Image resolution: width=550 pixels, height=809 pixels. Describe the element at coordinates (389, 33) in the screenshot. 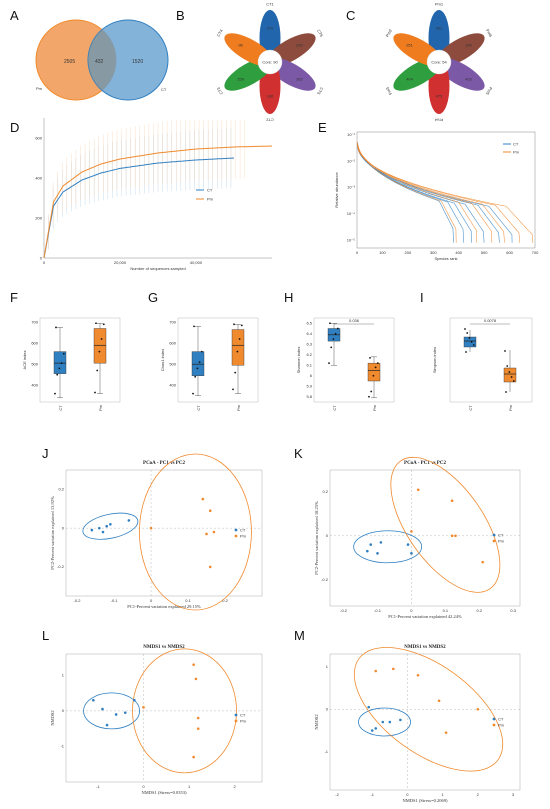

I see `flower-name-Pm2: Pm2` at that location.